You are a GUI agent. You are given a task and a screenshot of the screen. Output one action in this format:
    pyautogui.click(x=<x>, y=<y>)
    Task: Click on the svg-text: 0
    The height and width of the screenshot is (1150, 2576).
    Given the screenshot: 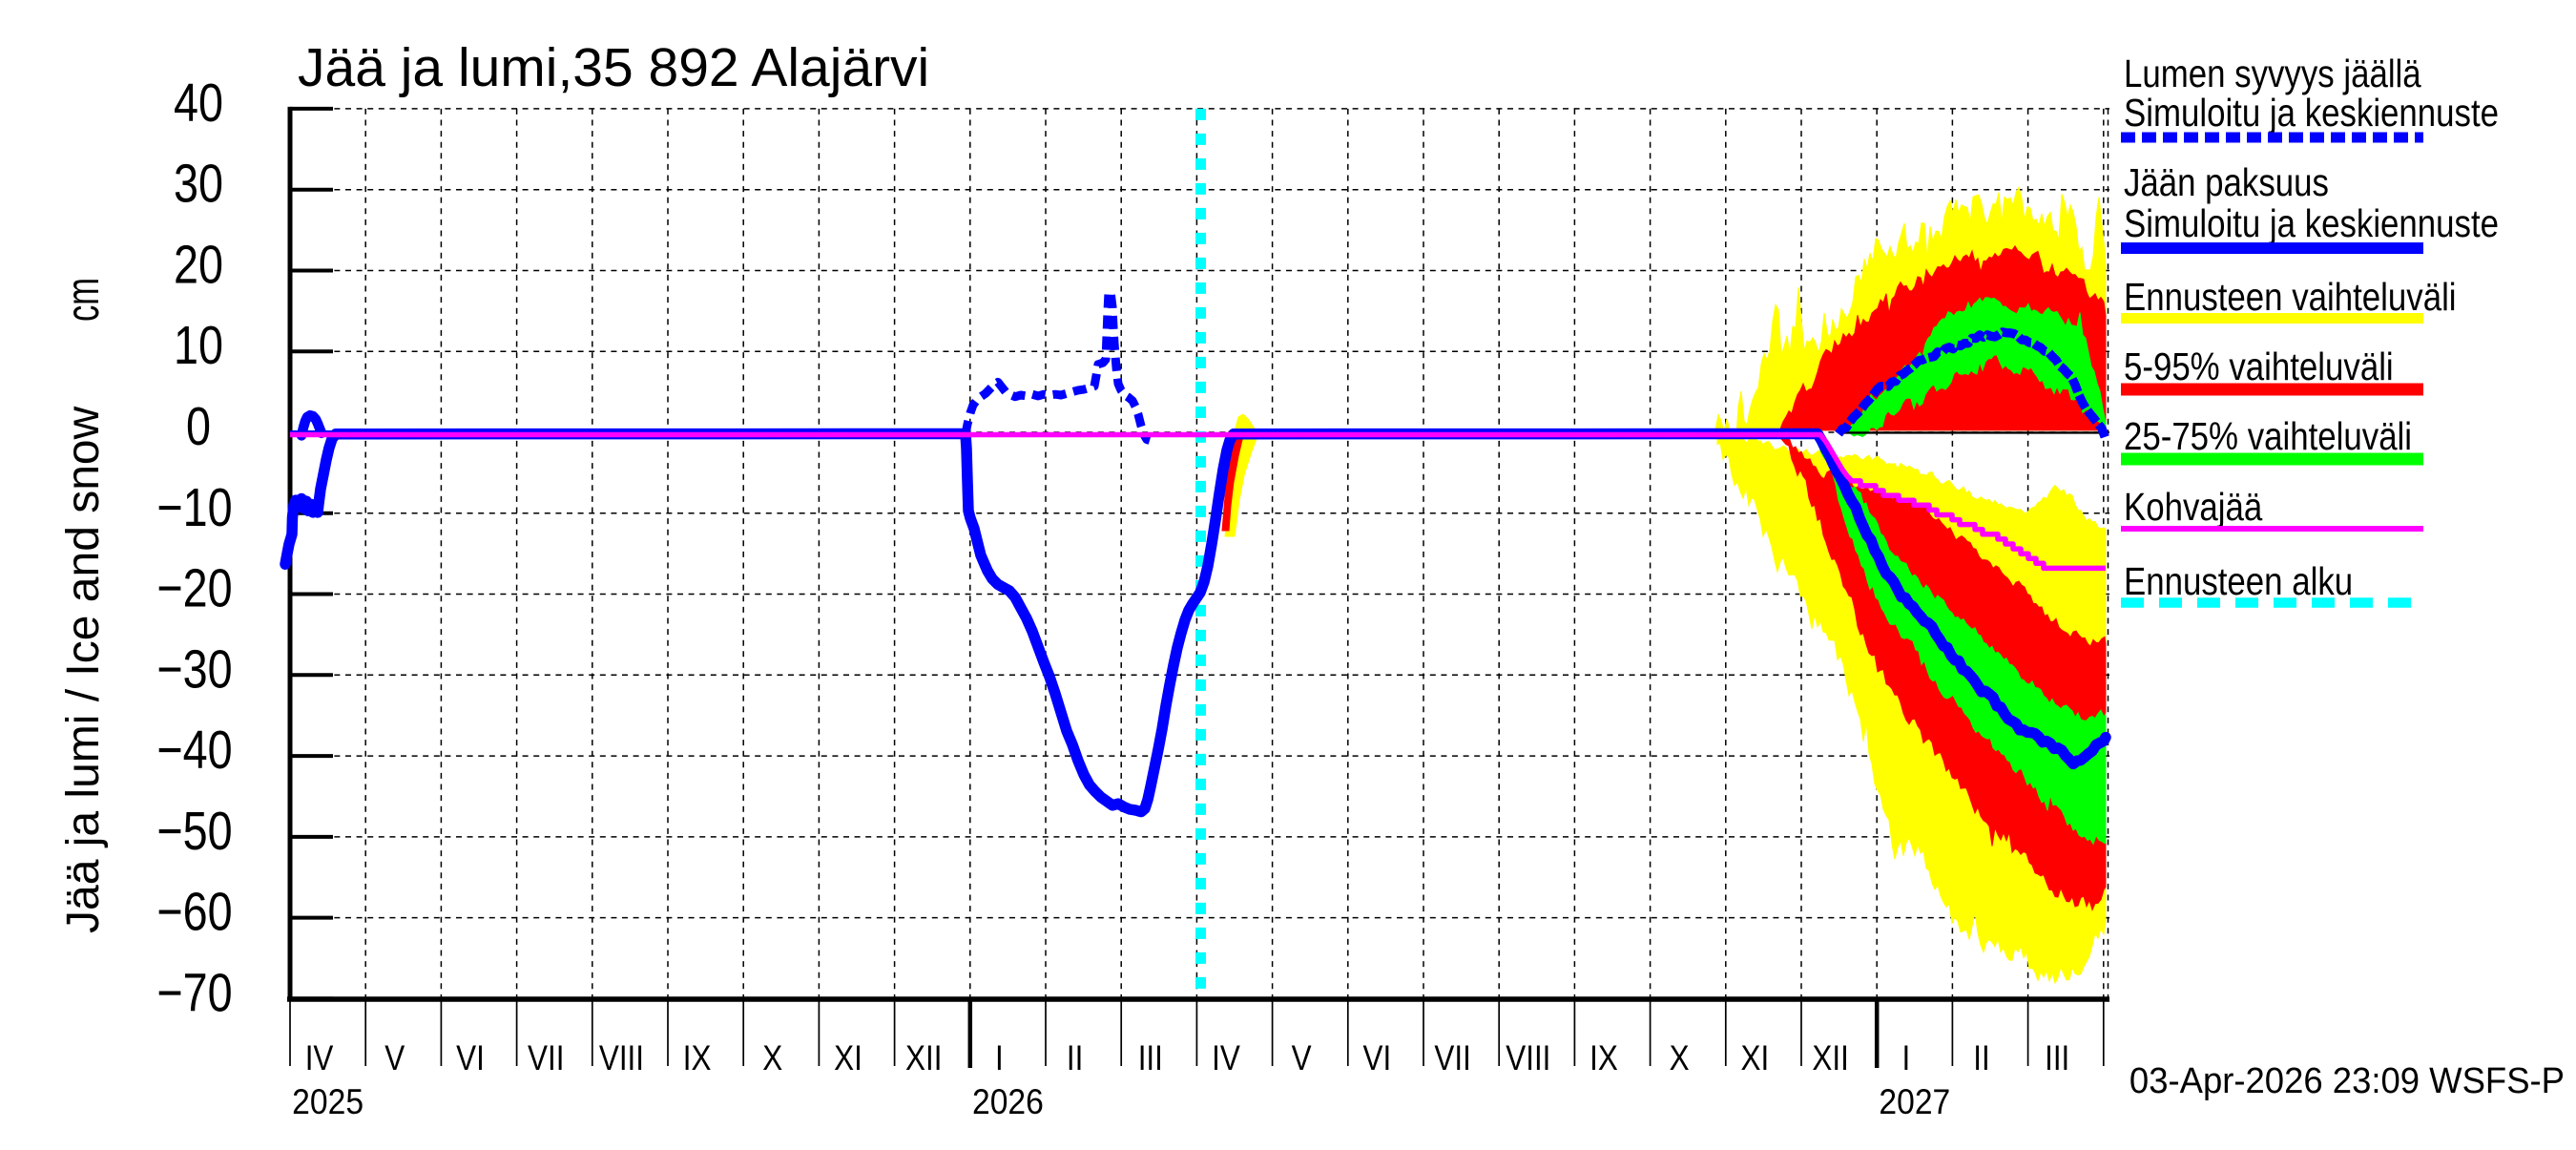 What is the action you would take?
    pyautogui.click(x=198, y=427)
    